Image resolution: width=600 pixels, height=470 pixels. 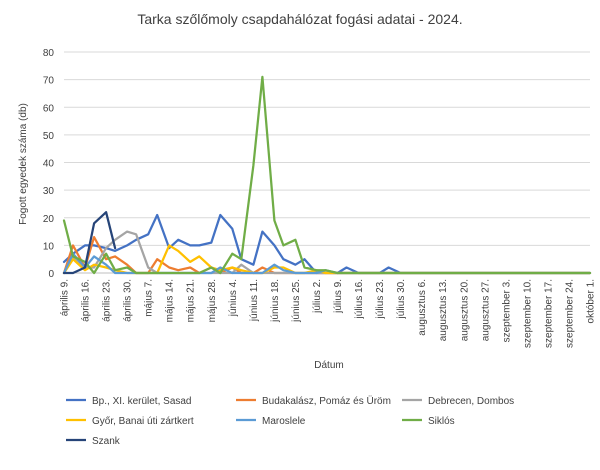 I want to click on x-tick-label: június 4., so click(x=233, y=298).